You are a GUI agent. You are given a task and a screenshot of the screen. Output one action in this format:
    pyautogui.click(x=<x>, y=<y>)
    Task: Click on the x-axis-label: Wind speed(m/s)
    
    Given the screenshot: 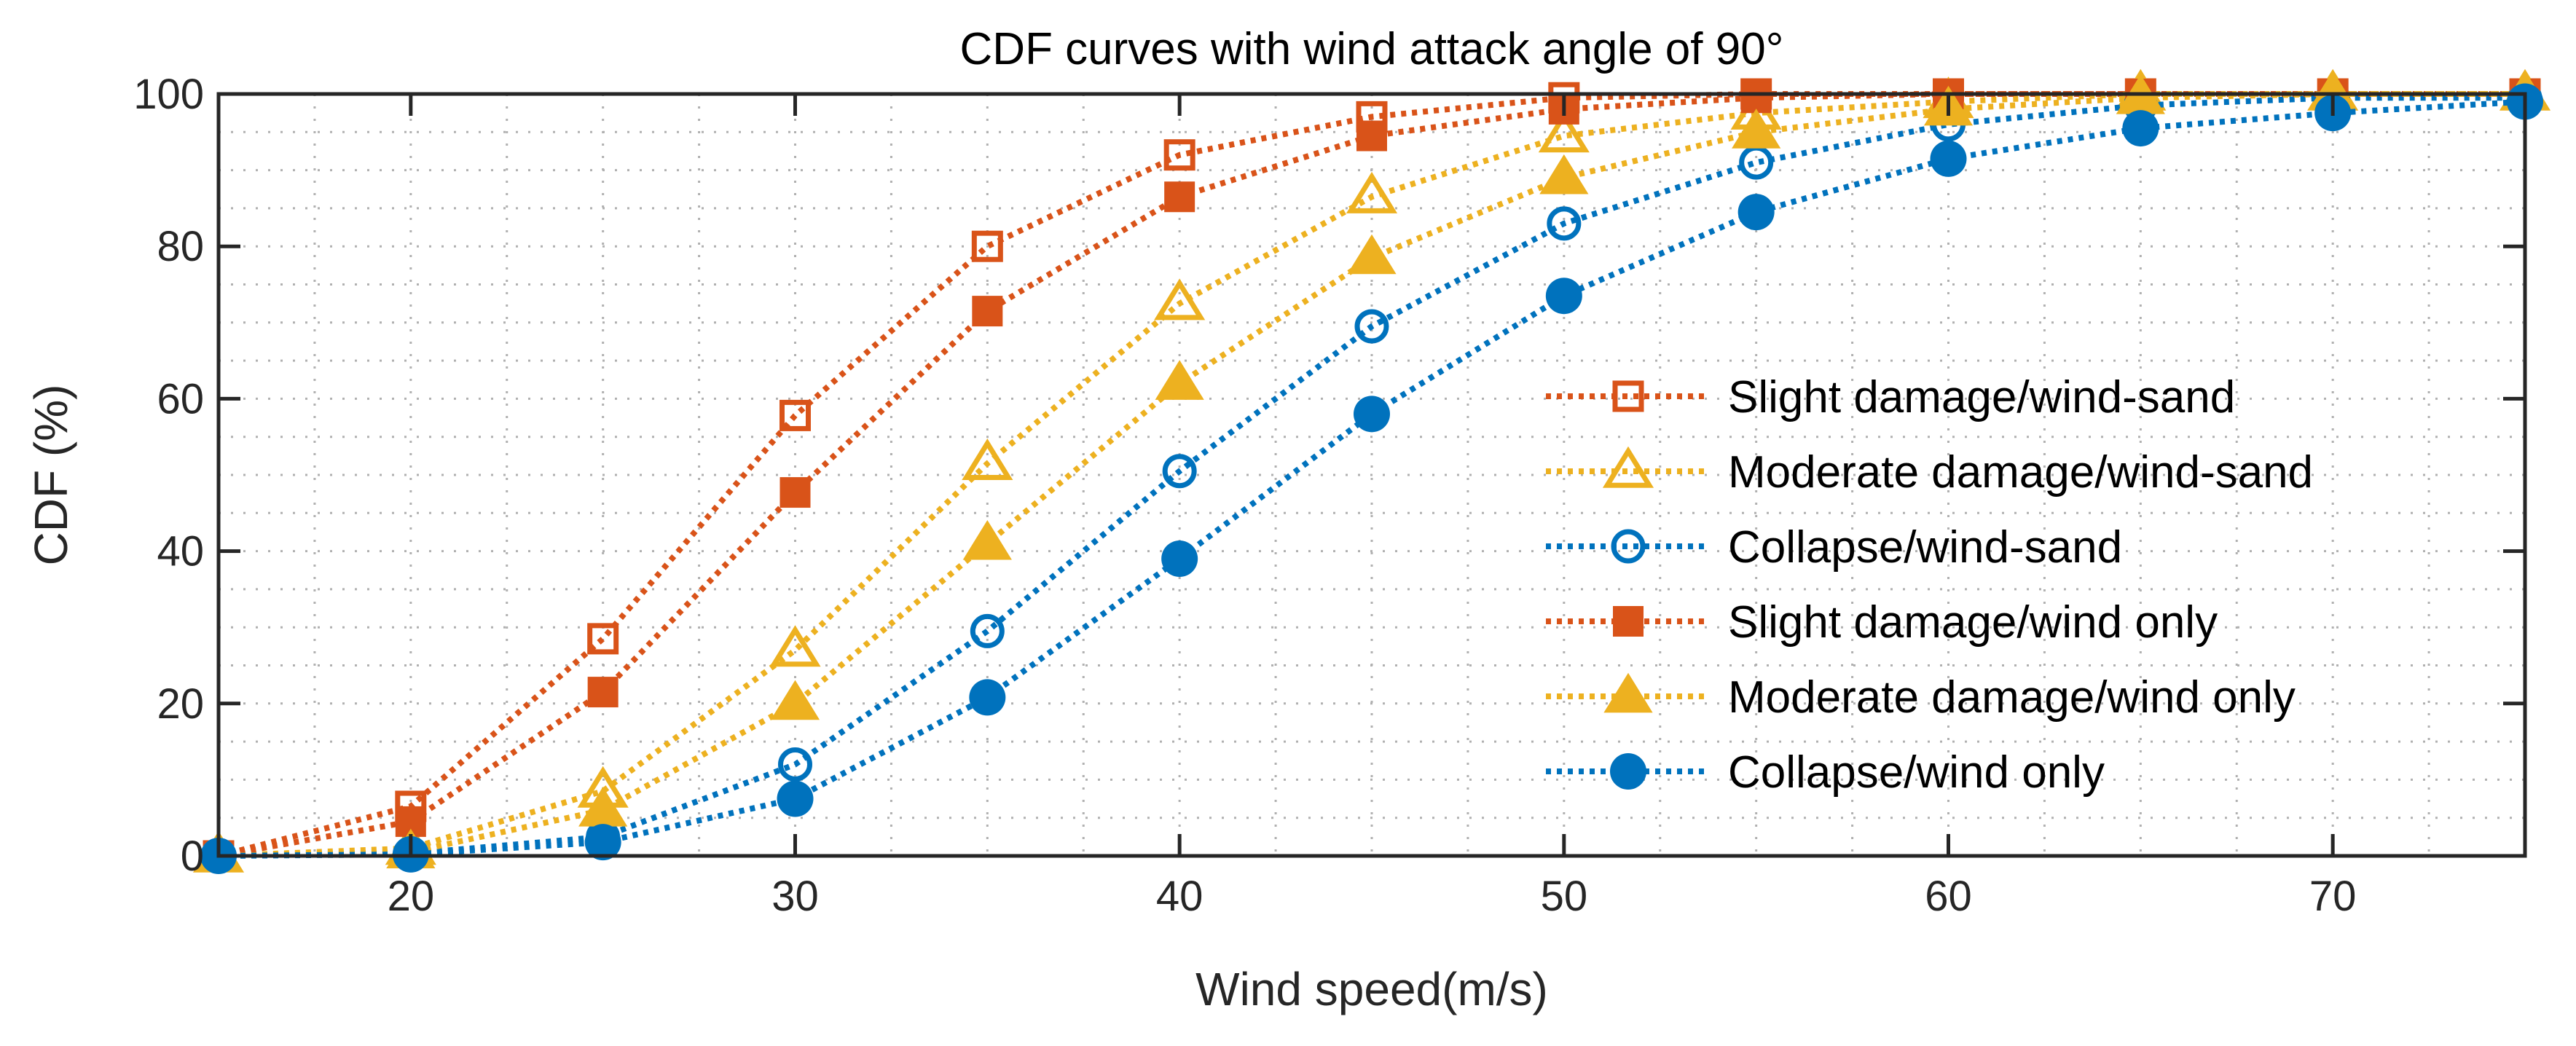 What is the action you would take?
    pyautogui.click(x=1371, y=989)
    